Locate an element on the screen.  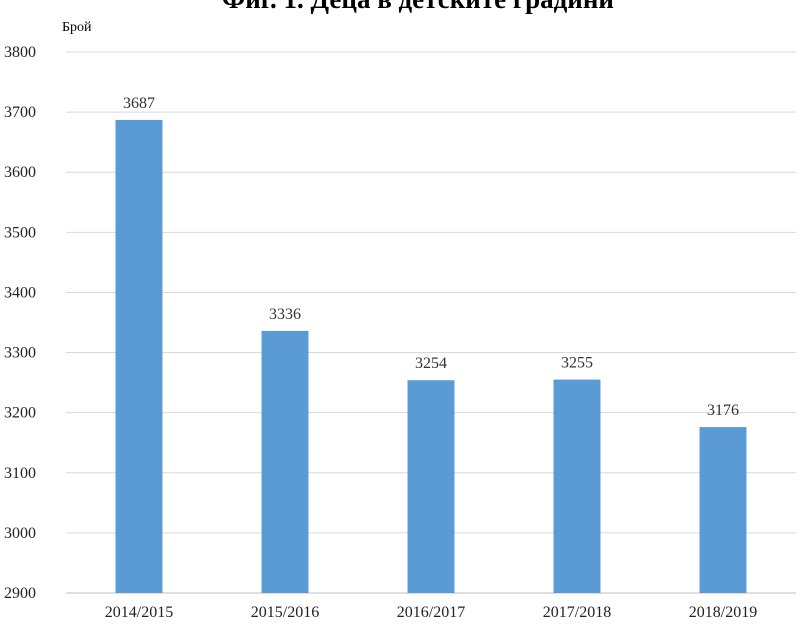
x-tick-label: 2017/2018 is located at coordinates (577, 612).